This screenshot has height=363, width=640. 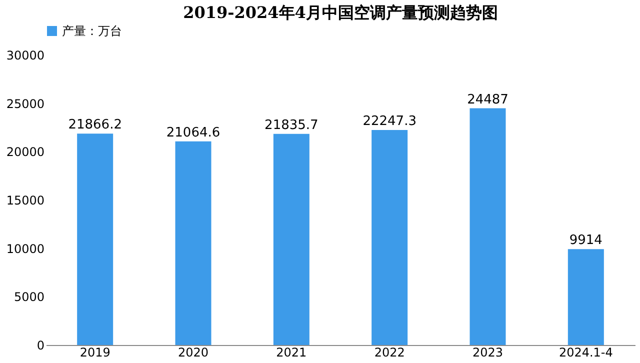 What do you see at coordinates (291, 353) in the screenshot?
I see `x-tick-label: 2021` at bounding box center [291, 353].